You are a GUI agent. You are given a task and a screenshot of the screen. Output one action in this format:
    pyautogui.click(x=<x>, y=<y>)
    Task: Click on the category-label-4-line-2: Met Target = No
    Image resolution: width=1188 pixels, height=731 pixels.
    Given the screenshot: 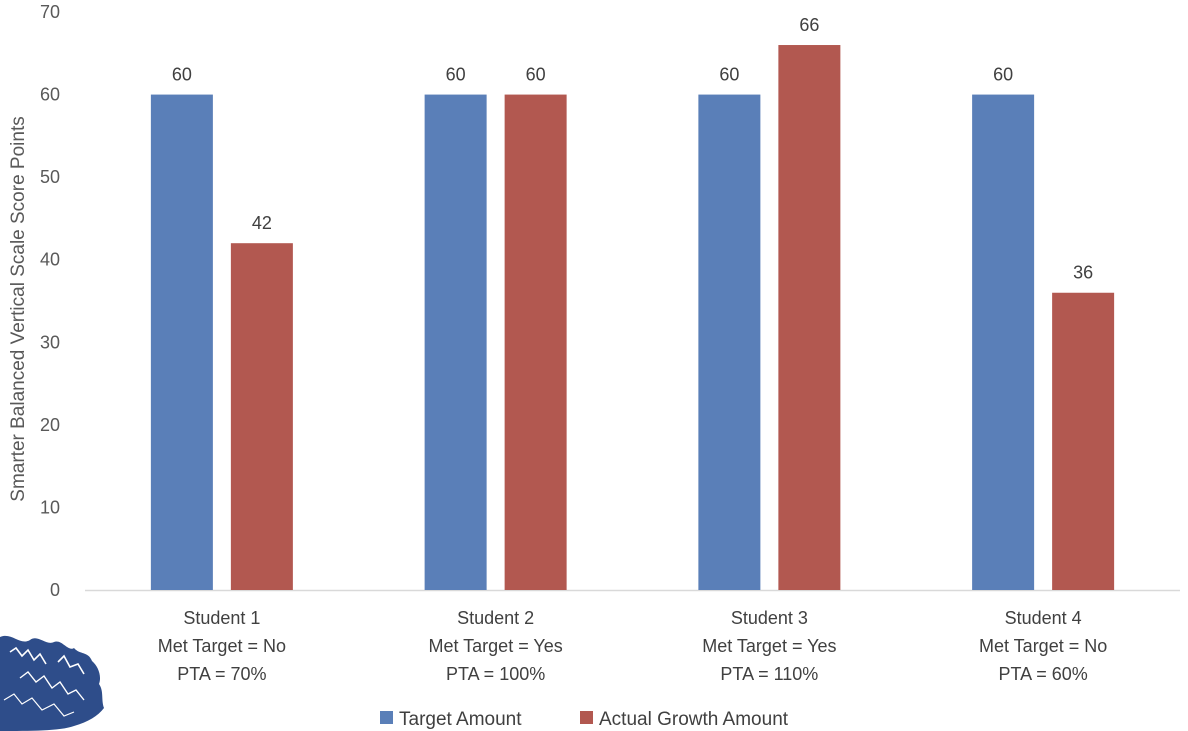 What is the action you would take?
    pyautogui.click(x=1043, y=646)
    